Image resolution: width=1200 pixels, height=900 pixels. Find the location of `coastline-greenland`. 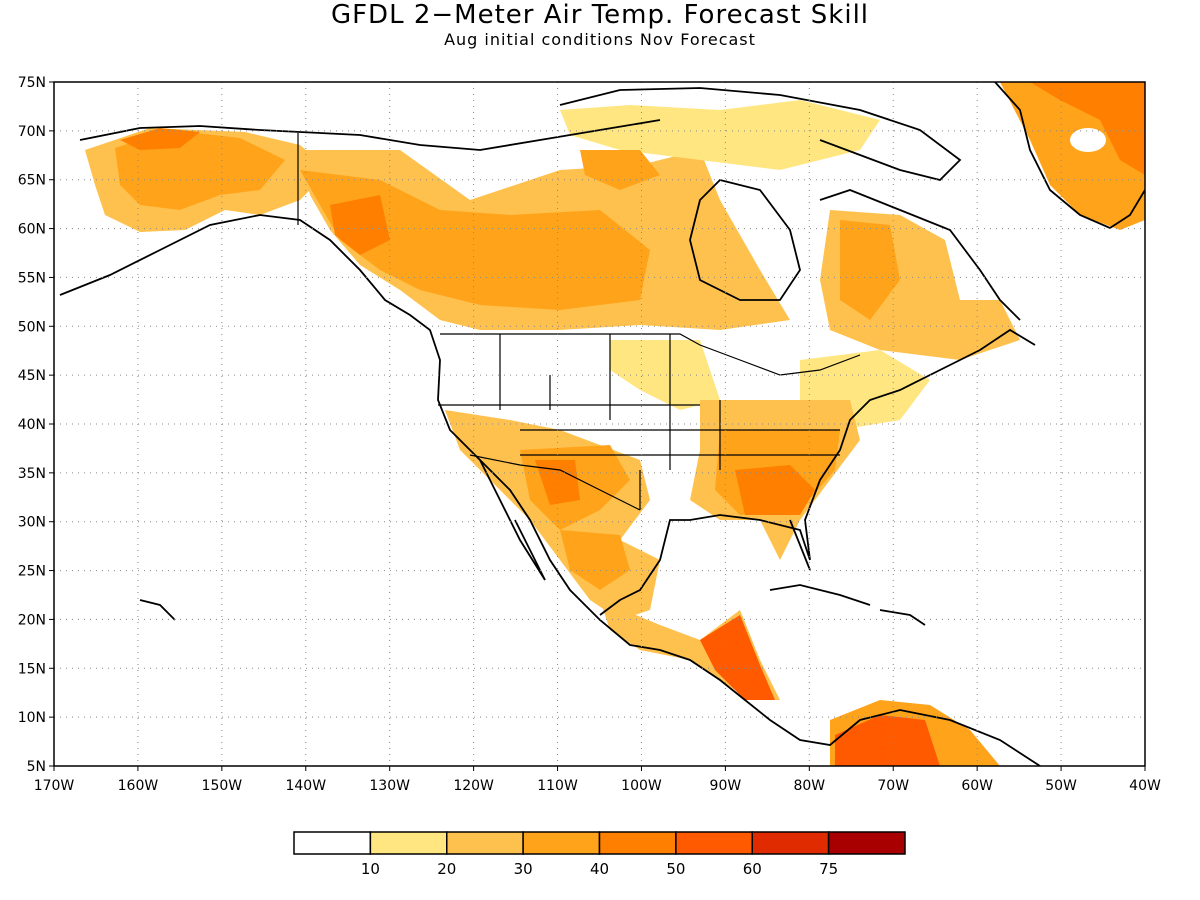

coastline-greenland is located at coordinates (1069, 156).